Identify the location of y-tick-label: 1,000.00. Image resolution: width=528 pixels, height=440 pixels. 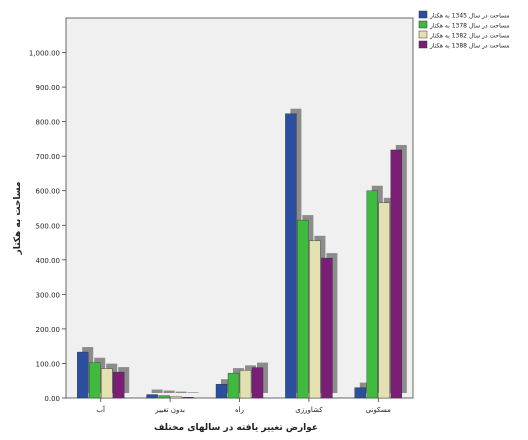
(44, 54).